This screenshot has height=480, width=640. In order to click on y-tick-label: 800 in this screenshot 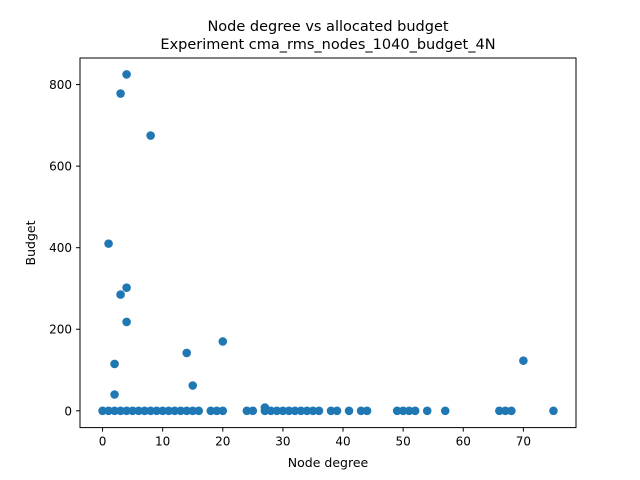, I will do `click(60, 85)`.